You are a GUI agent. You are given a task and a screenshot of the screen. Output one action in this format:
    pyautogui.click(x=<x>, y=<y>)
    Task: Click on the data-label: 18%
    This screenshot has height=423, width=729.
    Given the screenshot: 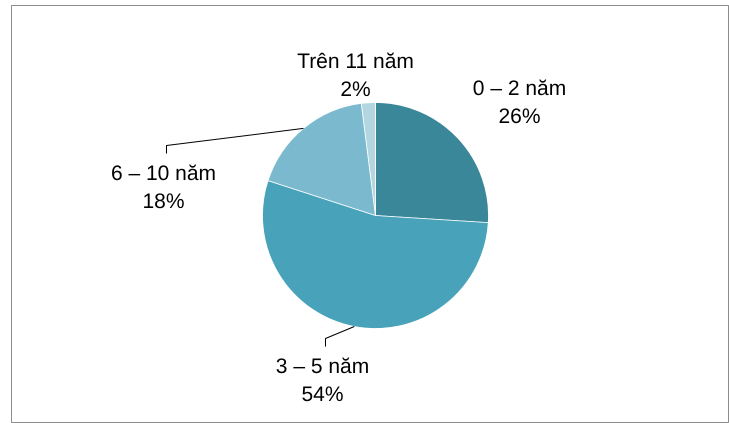 What is the action you would take?
    pyautogui.click(x=163, y=201)
    